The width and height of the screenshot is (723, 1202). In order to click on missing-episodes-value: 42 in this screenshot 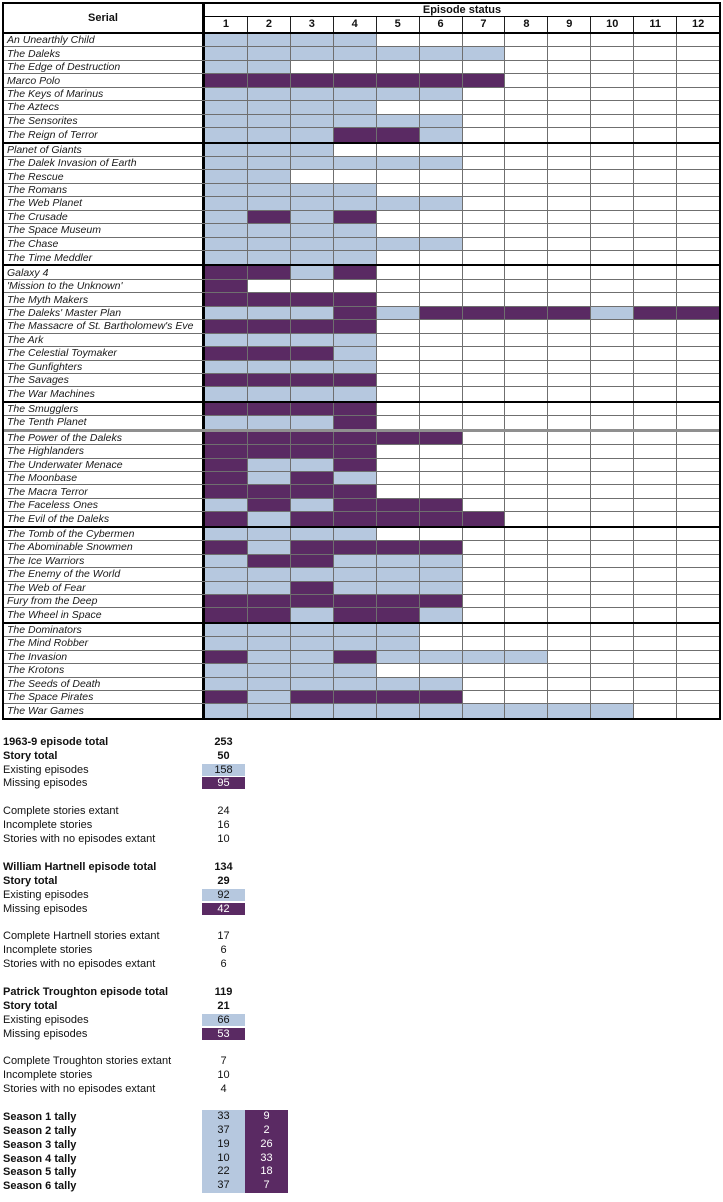, I will do `click(223, 908)`.